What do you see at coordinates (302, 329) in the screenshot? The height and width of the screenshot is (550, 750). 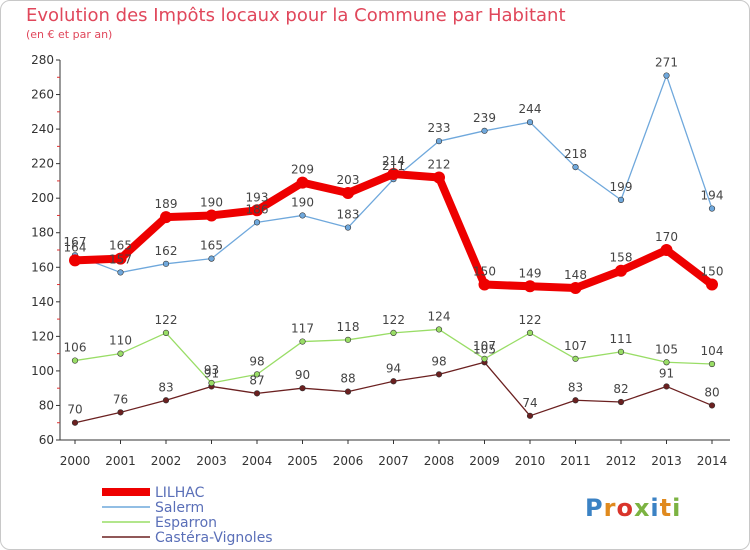 I see `data-label: 117` at bounding box center [302, 329].